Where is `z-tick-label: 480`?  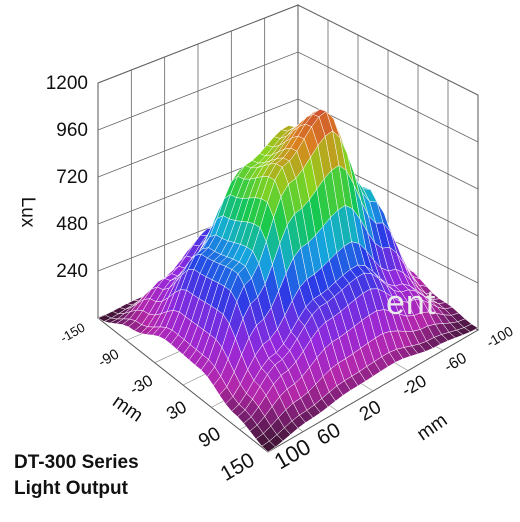 z-tick-label: 480 is located at coordinates (72, 224).